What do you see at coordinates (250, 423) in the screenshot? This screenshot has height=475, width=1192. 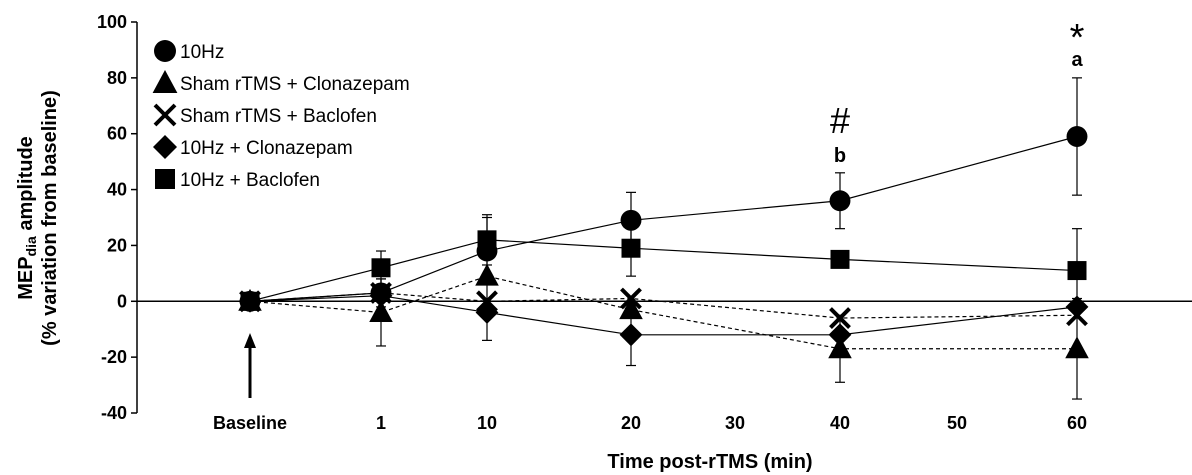 I see `x-tick-label: Baseline` at bounding box center [250, 423].